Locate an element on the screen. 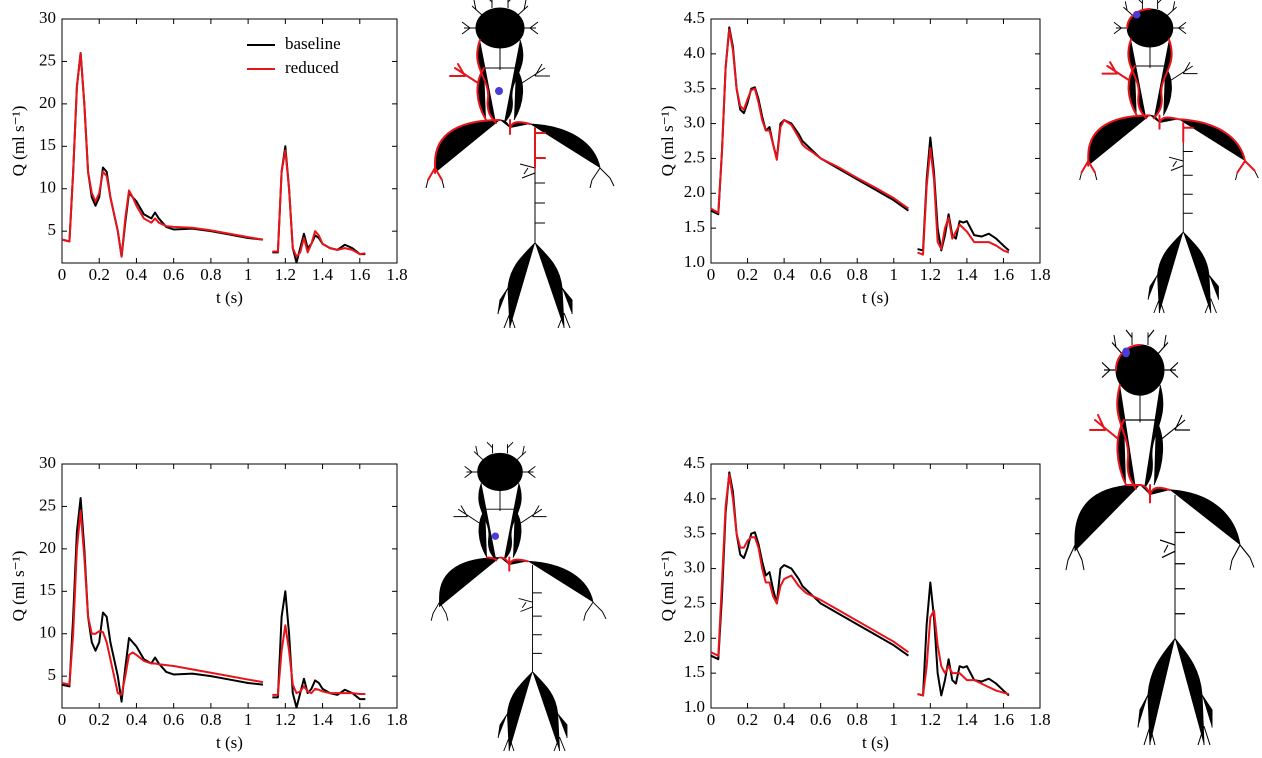  legend-label: baseline is located at coordinates (313, 43).